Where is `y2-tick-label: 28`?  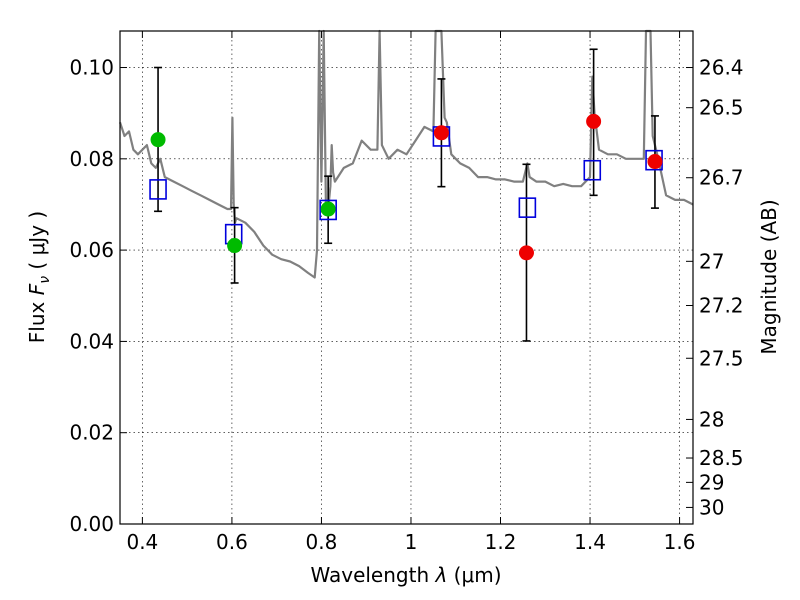 y2-tick-label: 28 is located at coordinates (711, 419).